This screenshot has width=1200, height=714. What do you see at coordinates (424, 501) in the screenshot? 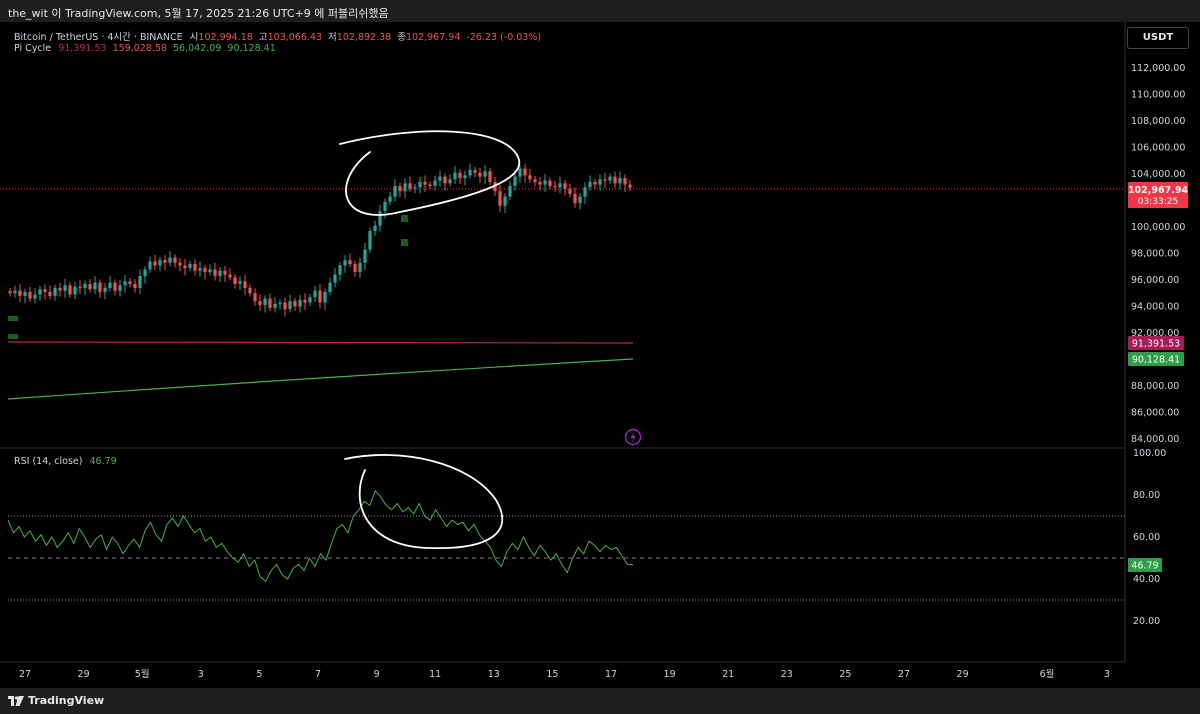
I see `annotation-circle-rsi` at bounding box center [424, 501].